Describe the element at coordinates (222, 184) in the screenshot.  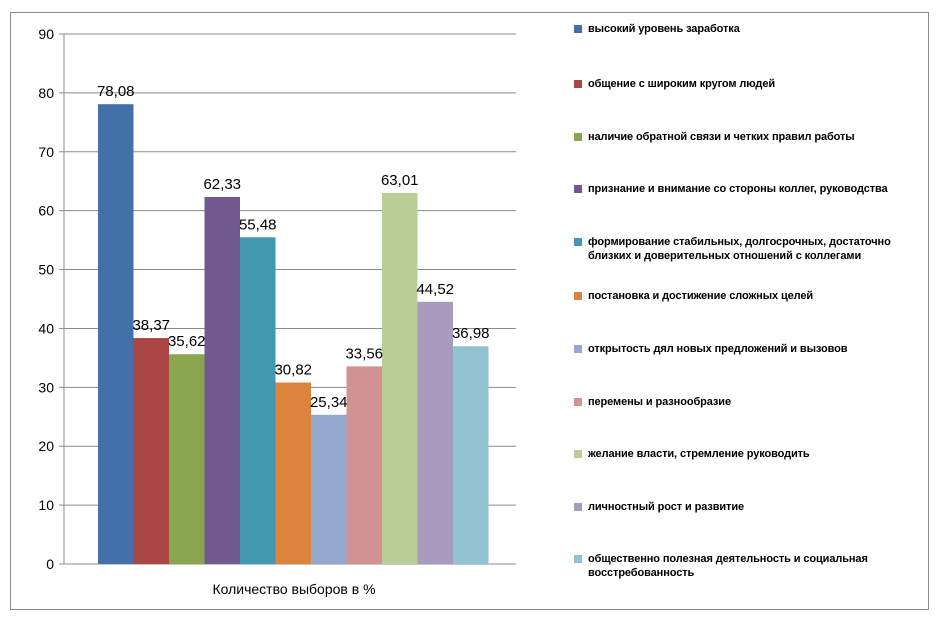
I see `data-label: 62,33` at that location.